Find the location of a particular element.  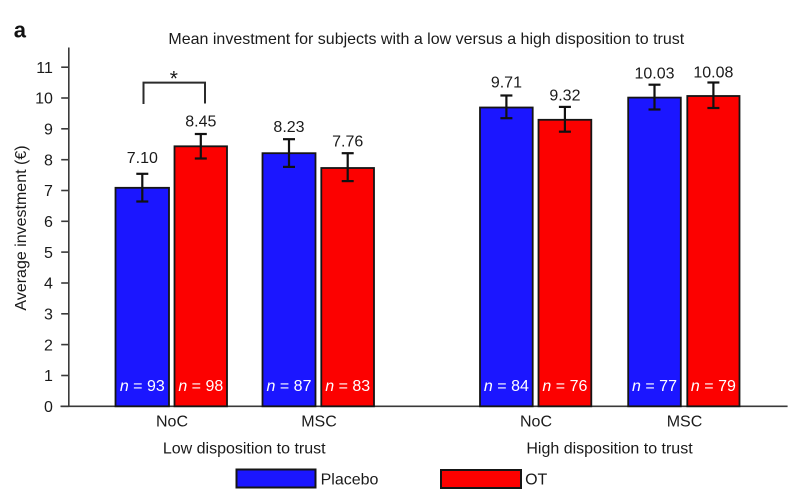

svg-text: 10 is located at coordinates (44, 99).